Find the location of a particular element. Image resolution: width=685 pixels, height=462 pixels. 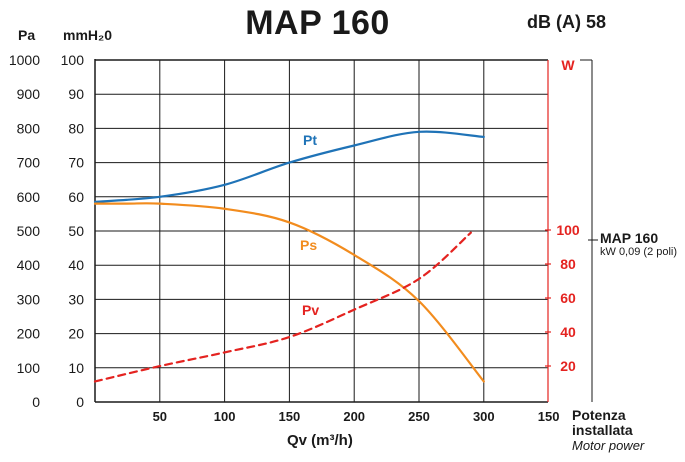

pa-tick-label: 100 is located at coordinates (29, 368).